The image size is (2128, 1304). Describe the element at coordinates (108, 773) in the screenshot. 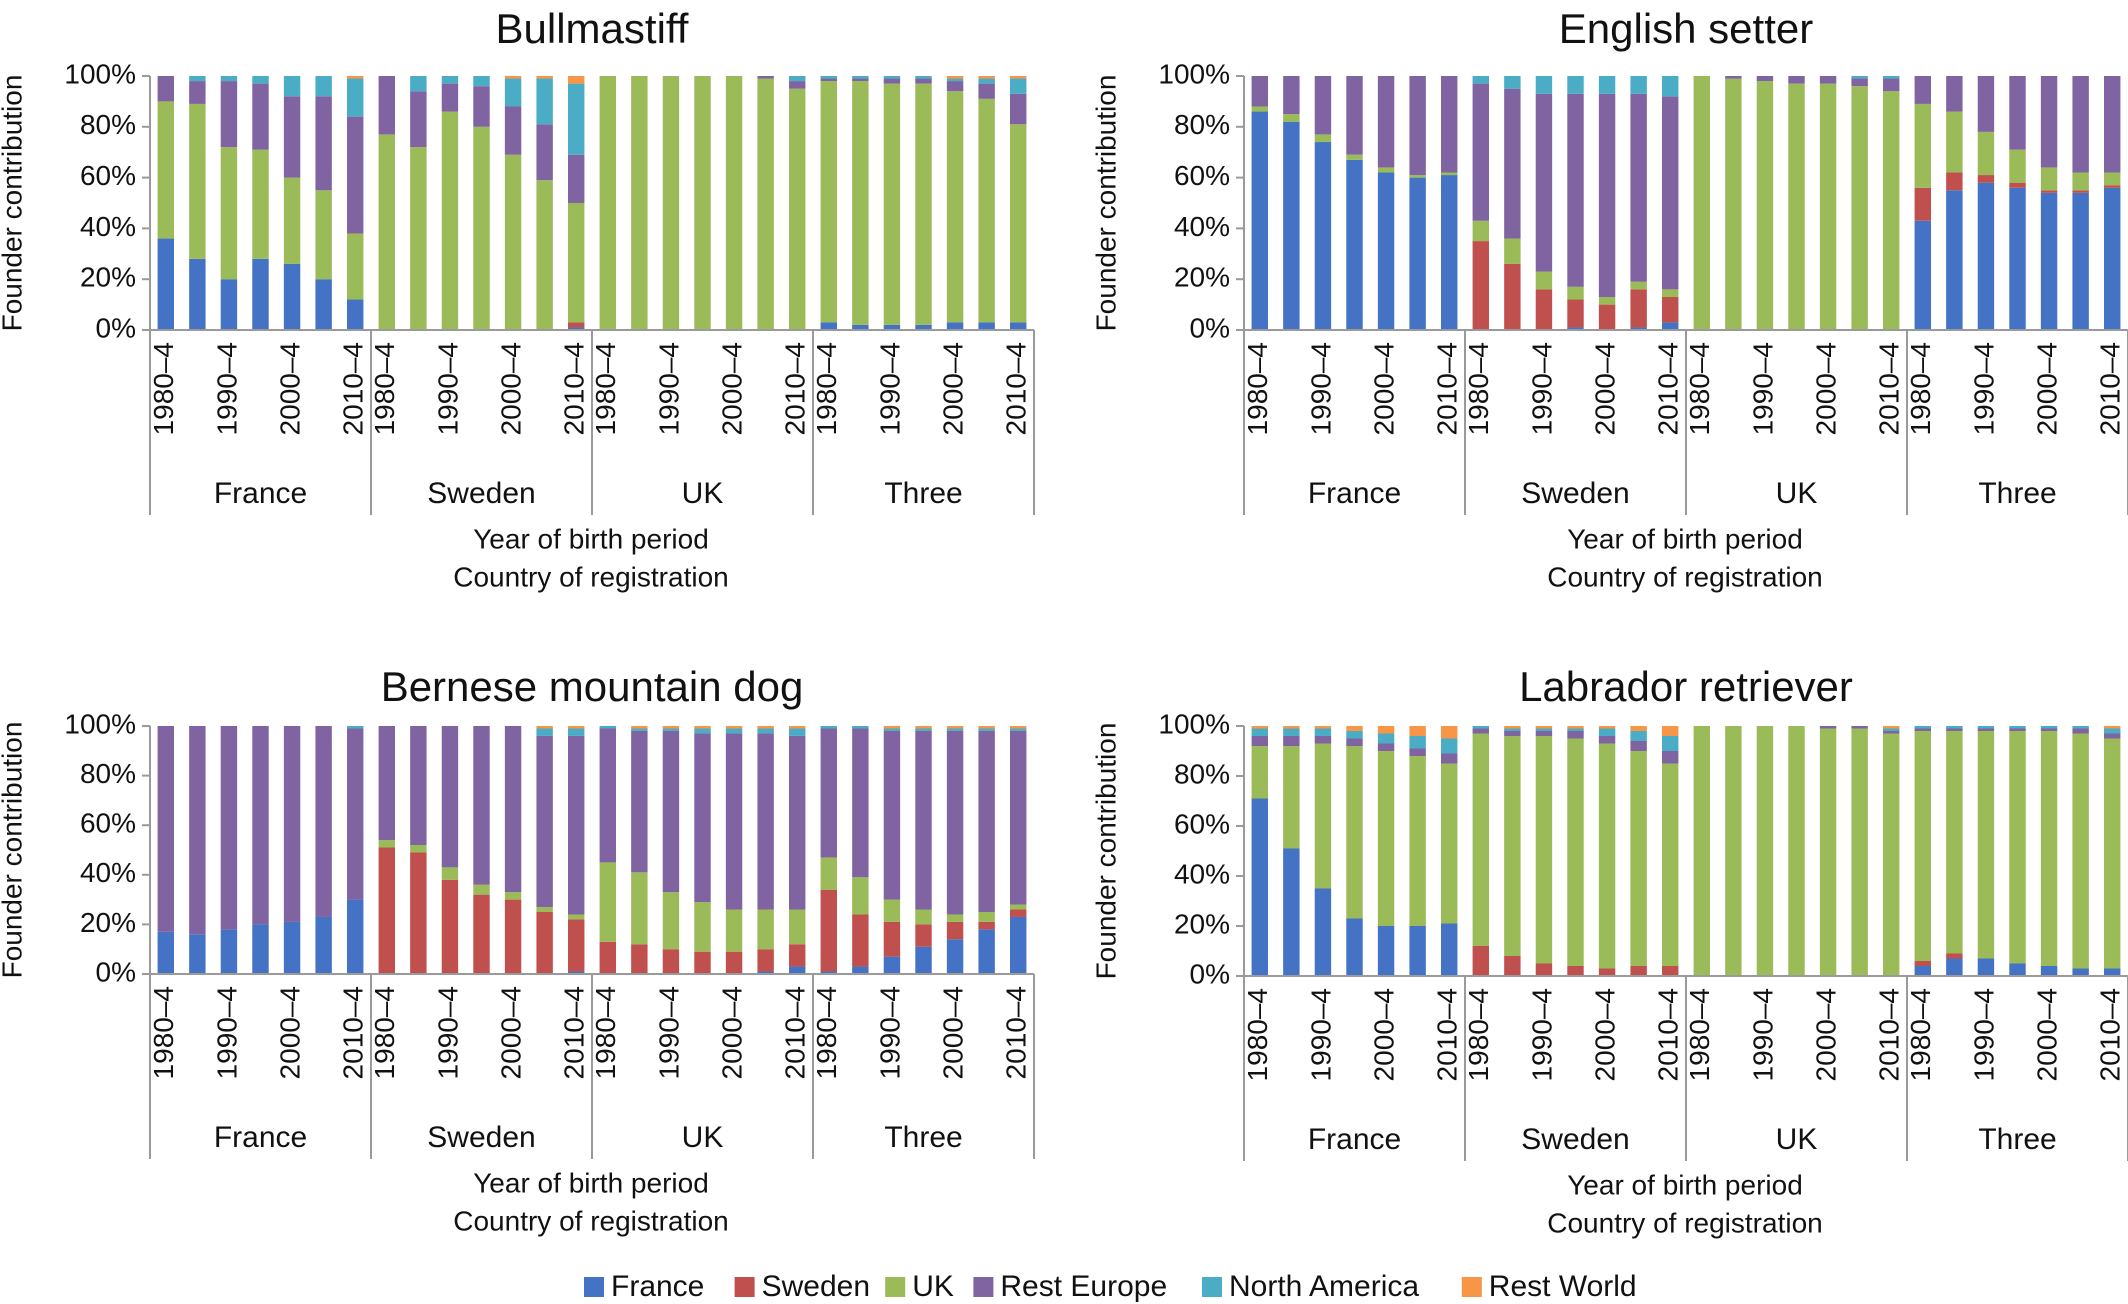

I see `y-tick-label: 80%` at that location.